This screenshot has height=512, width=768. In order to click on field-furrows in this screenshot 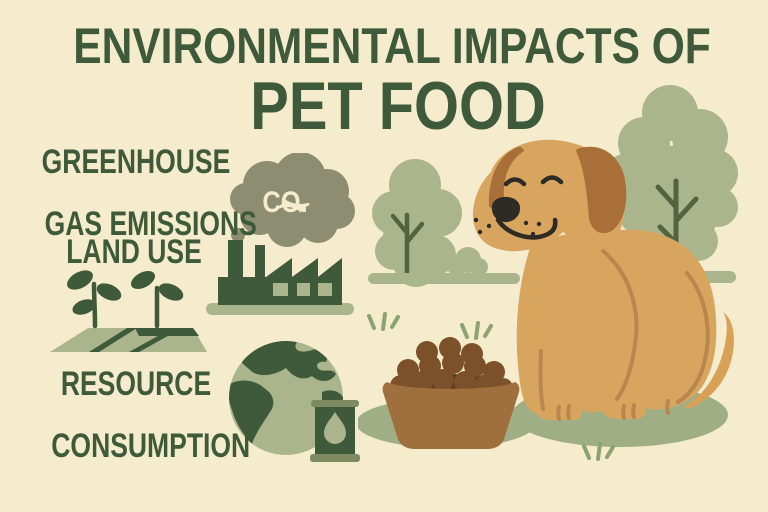, I will do `click(144, 340)`.